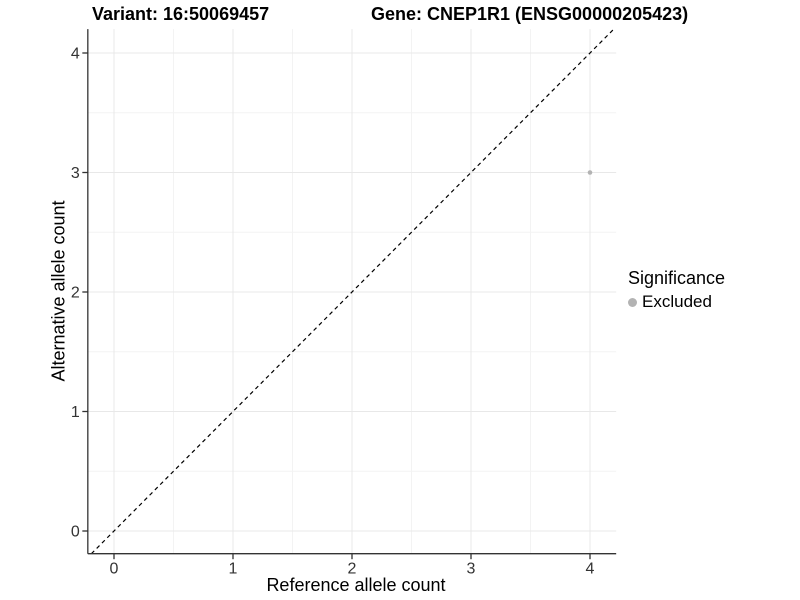  I want to click on legend-item-excluded: Excluded, so click(676, 302).